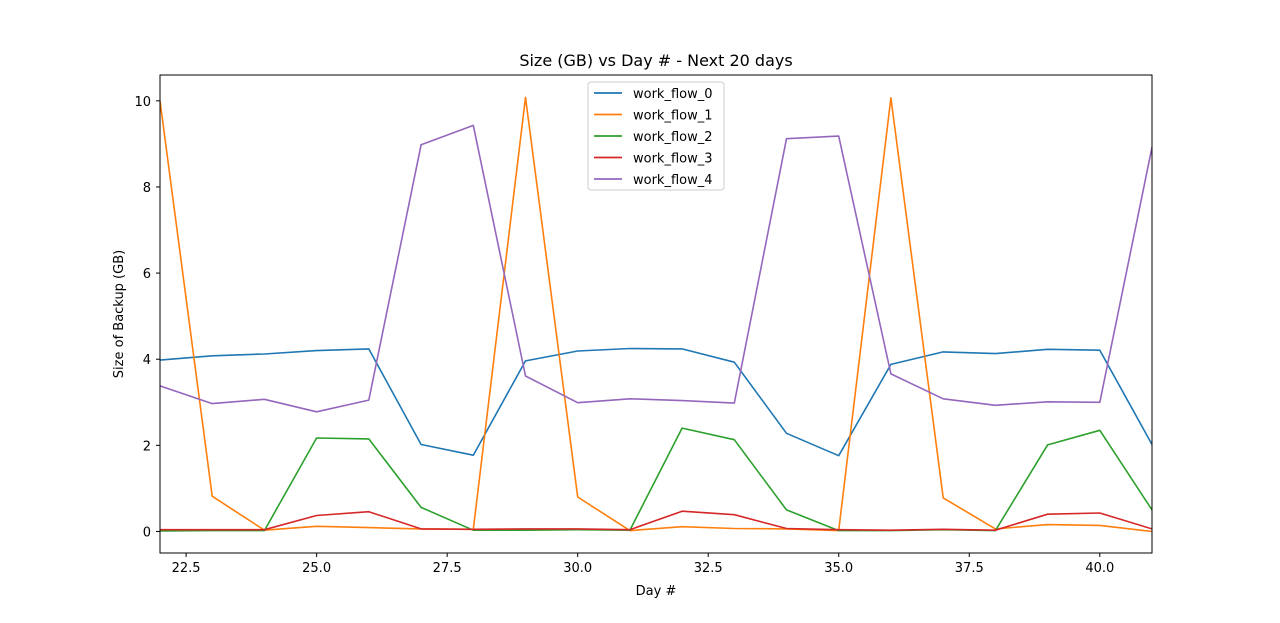  What do you see at coordinates (673, 159) in the screenshot?
I see `legend-entry: work_flow_3` at bounding box center [673, 159].